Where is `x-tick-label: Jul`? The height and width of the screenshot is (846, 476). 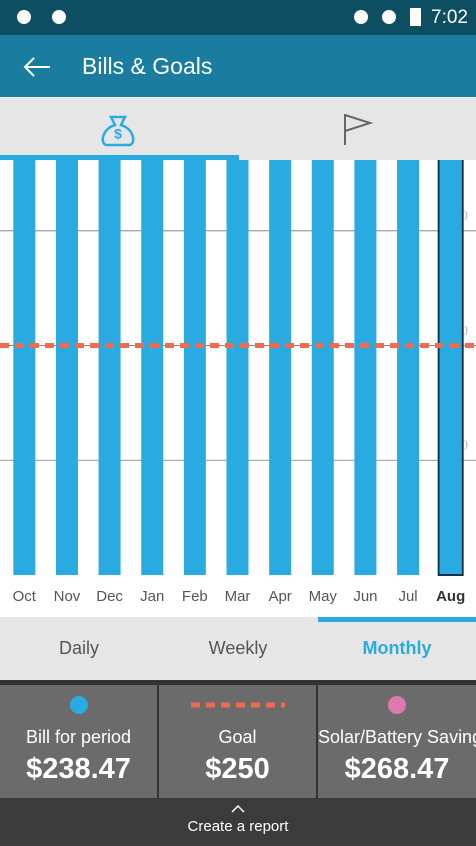 x-tick-label: Jul is located at coordinates (407, 596).